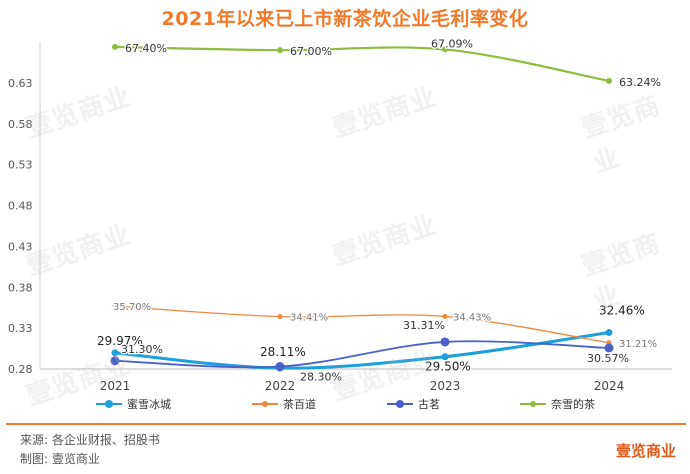  I want to click on data-label-nayuki: 67.00%, so click(311, 51).